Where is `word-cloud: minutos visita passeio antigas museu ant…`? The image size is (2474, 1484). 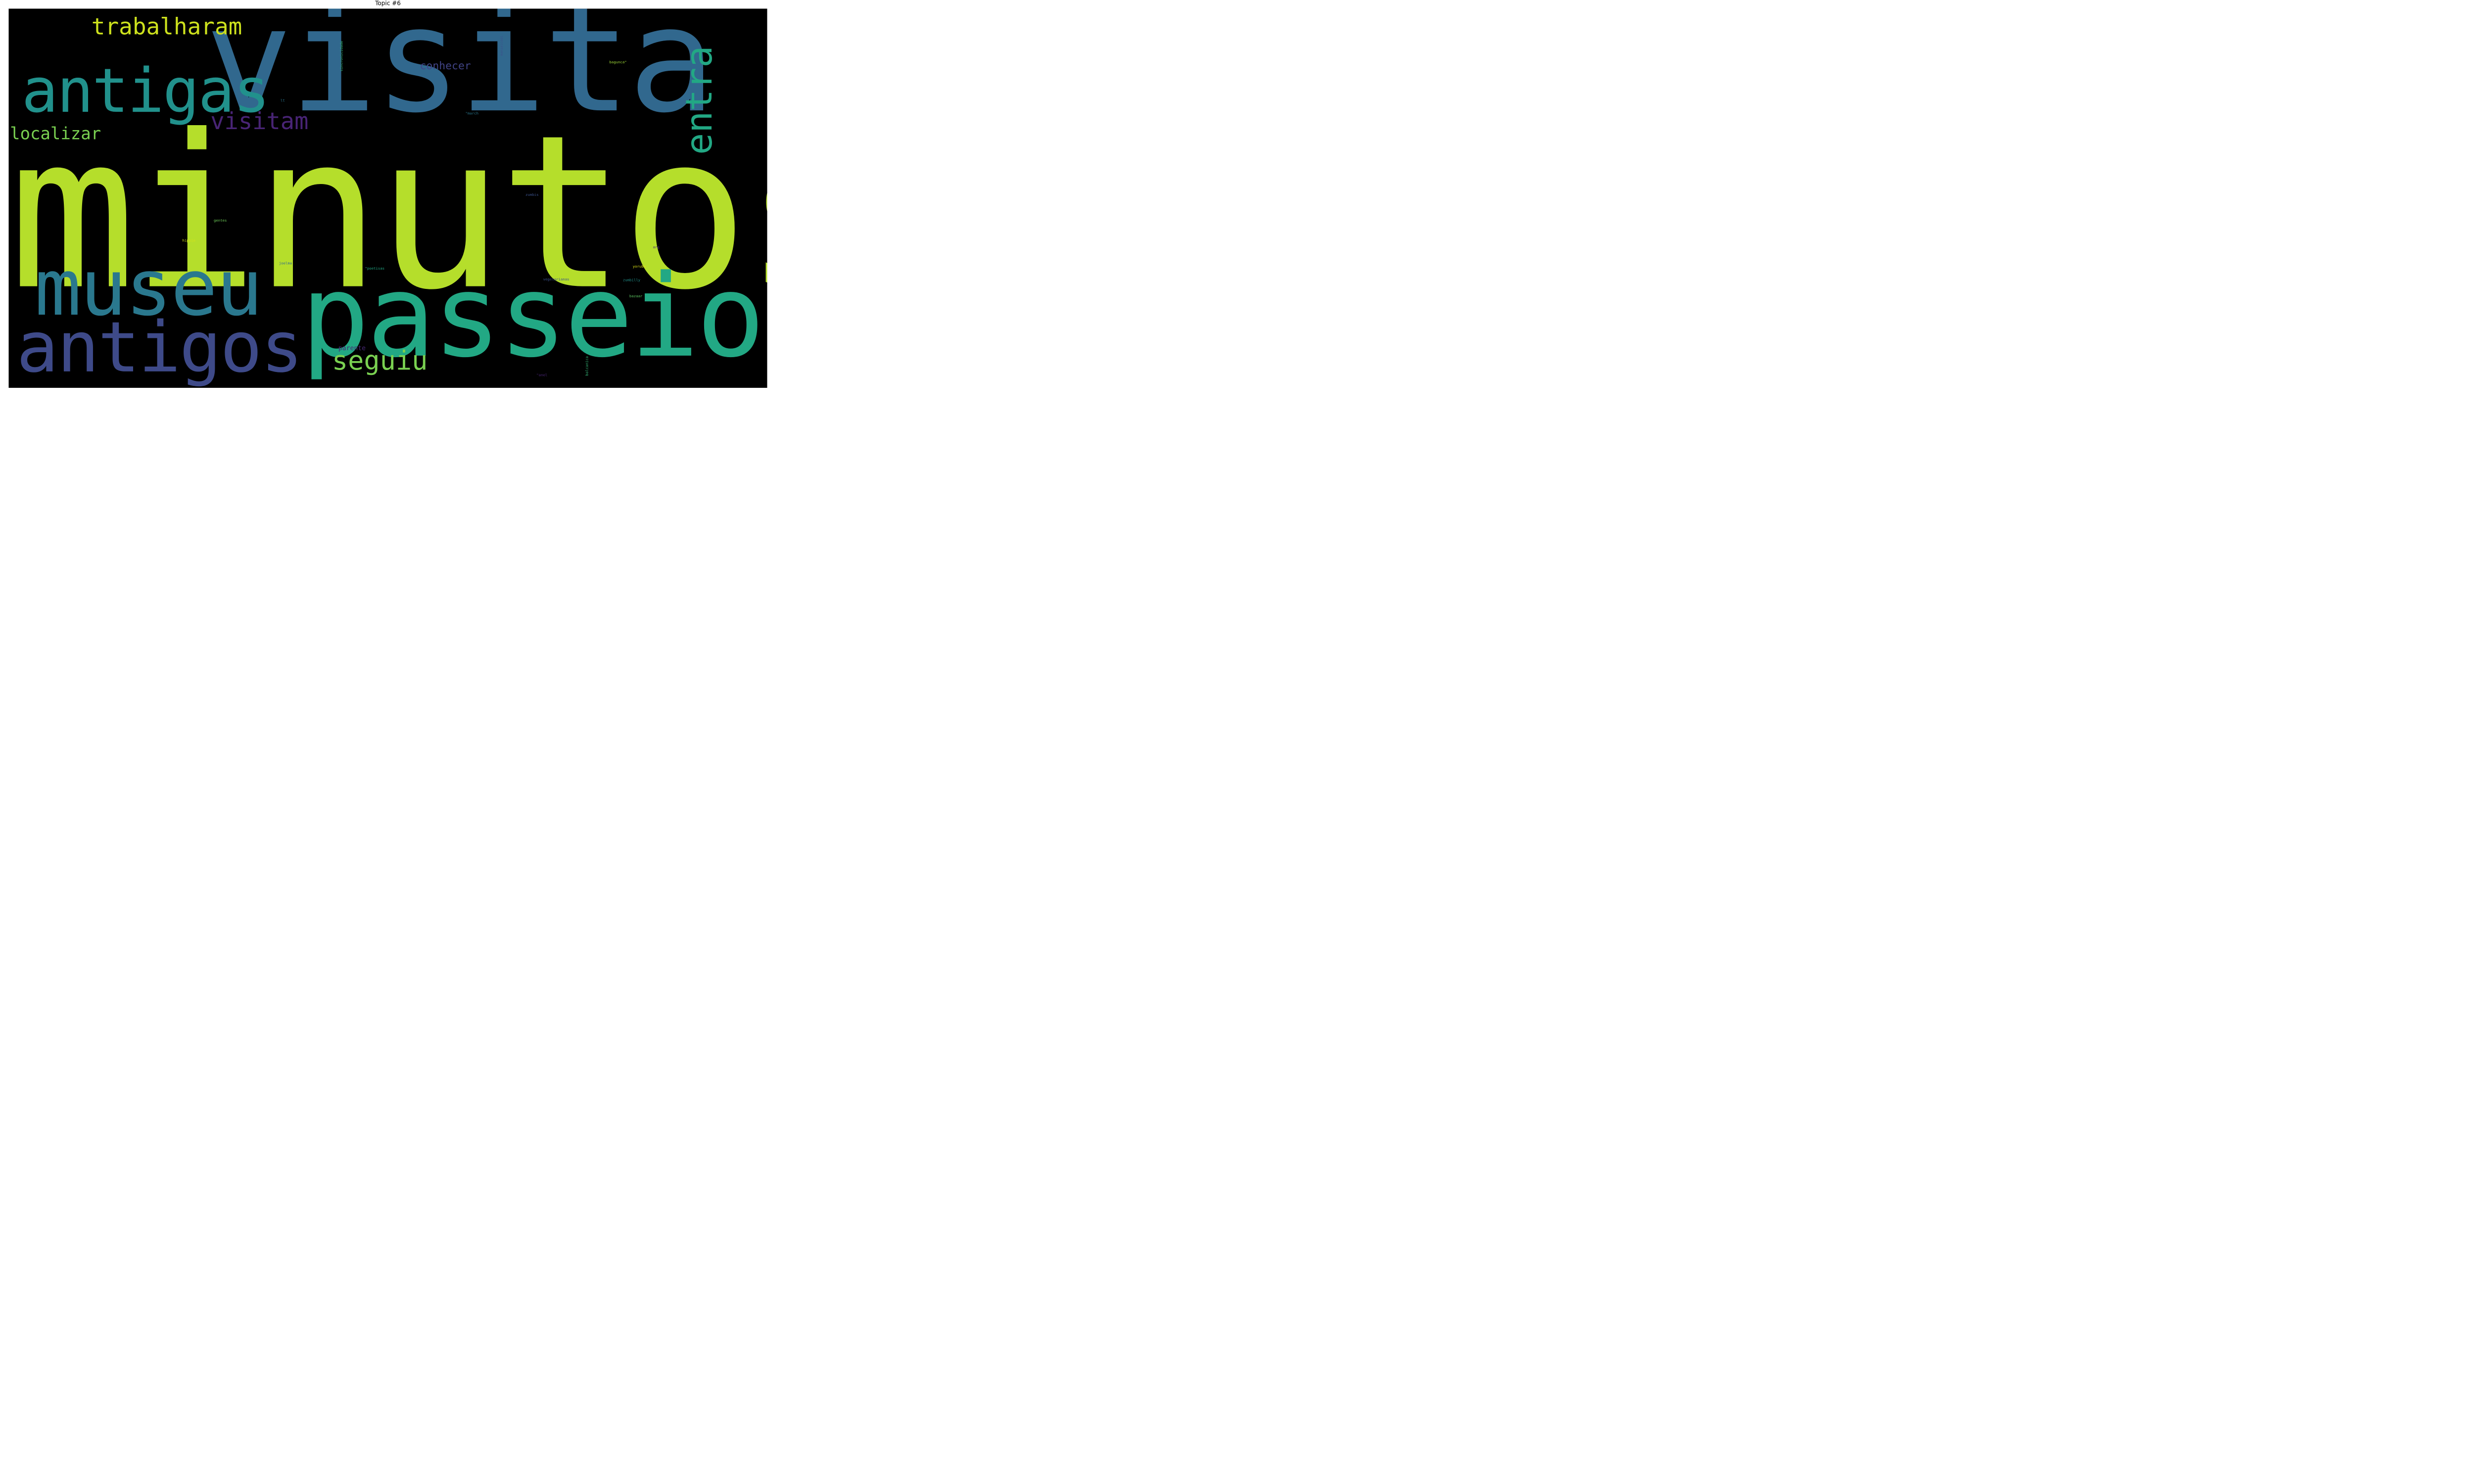 word-cloud: minutos visita passeio antigas museu ant… is located at coordinates (388, 198).